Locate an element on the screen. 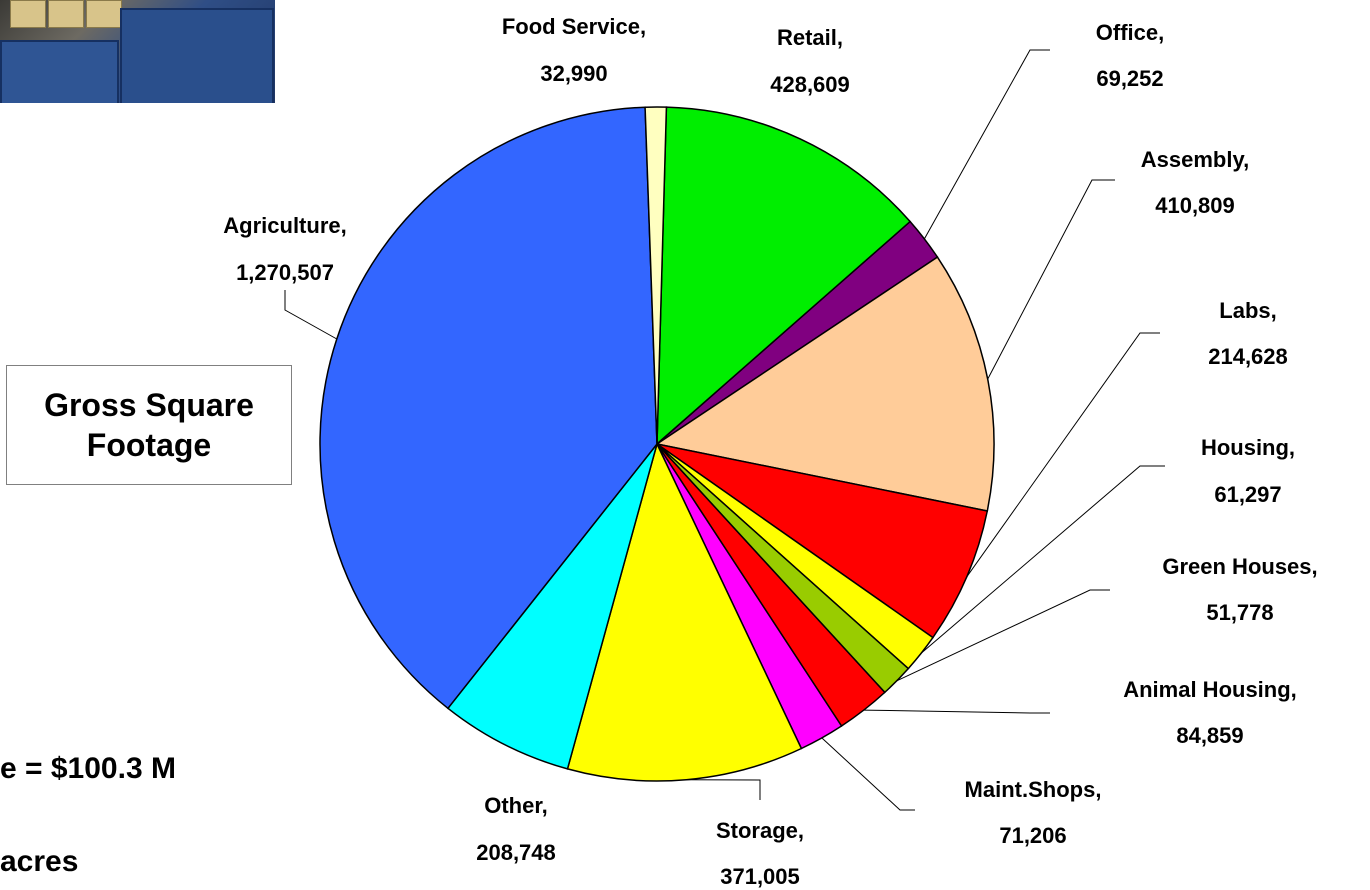 The width and height of the screenshot is (1370, 890). slice-label: Maint.Shops, is located at coordinates (1033, 789).